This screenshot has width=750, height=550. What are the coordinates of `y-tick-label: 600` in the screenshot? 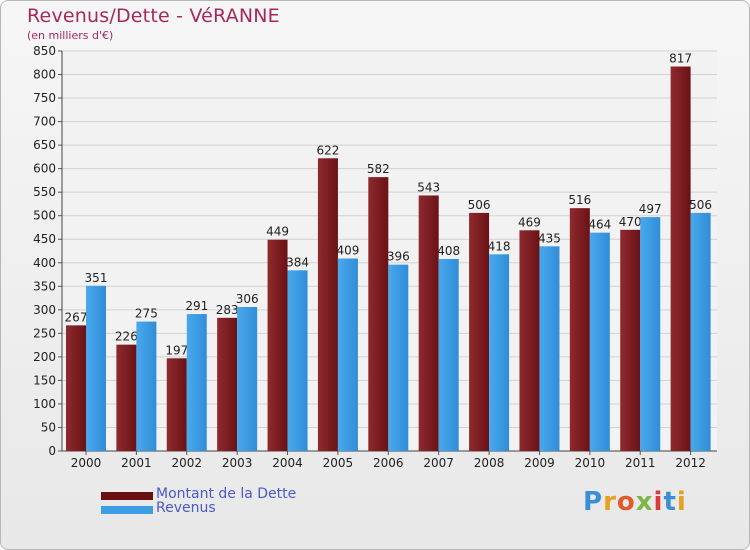 It's located at (44, 169).